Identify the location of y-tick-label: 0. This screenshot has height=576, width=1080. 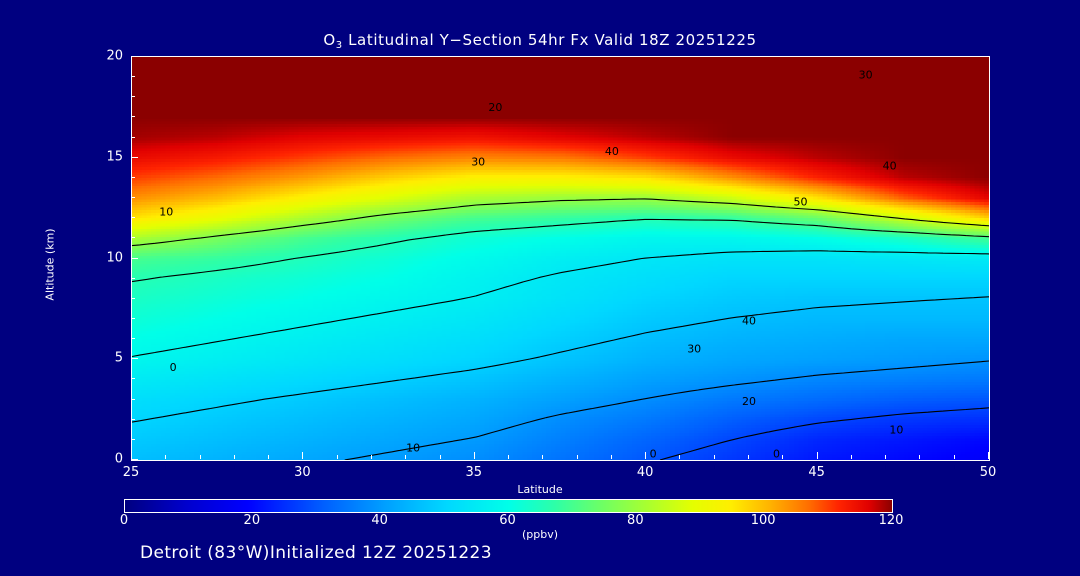
(104, 459).